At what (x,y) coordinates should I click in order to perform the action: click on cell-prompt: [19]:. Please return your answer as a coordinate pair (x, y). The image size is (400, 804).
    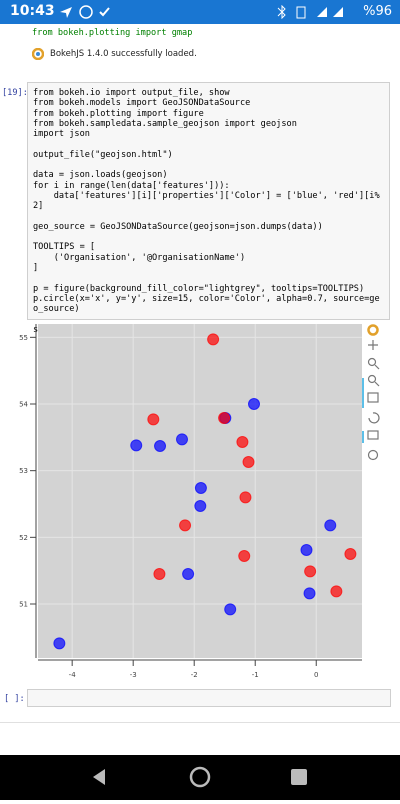
    Looking at the image, I should click on (15, 93).